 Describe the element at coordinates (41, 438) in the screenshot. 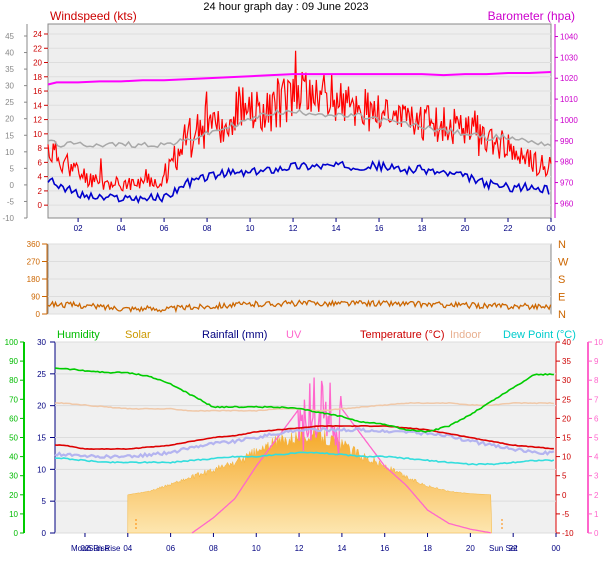

I see `rain-tick-label: 15` at that location.